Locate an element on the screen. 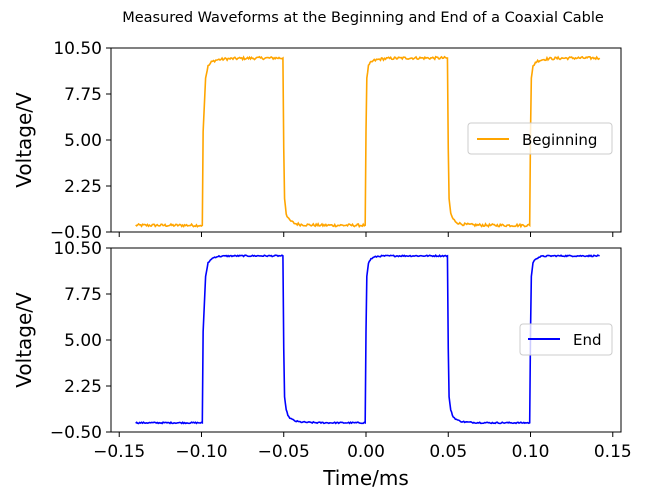 This screenshot has height=499, width=650. bottom-legend: End is located at coordinates (566, 339).